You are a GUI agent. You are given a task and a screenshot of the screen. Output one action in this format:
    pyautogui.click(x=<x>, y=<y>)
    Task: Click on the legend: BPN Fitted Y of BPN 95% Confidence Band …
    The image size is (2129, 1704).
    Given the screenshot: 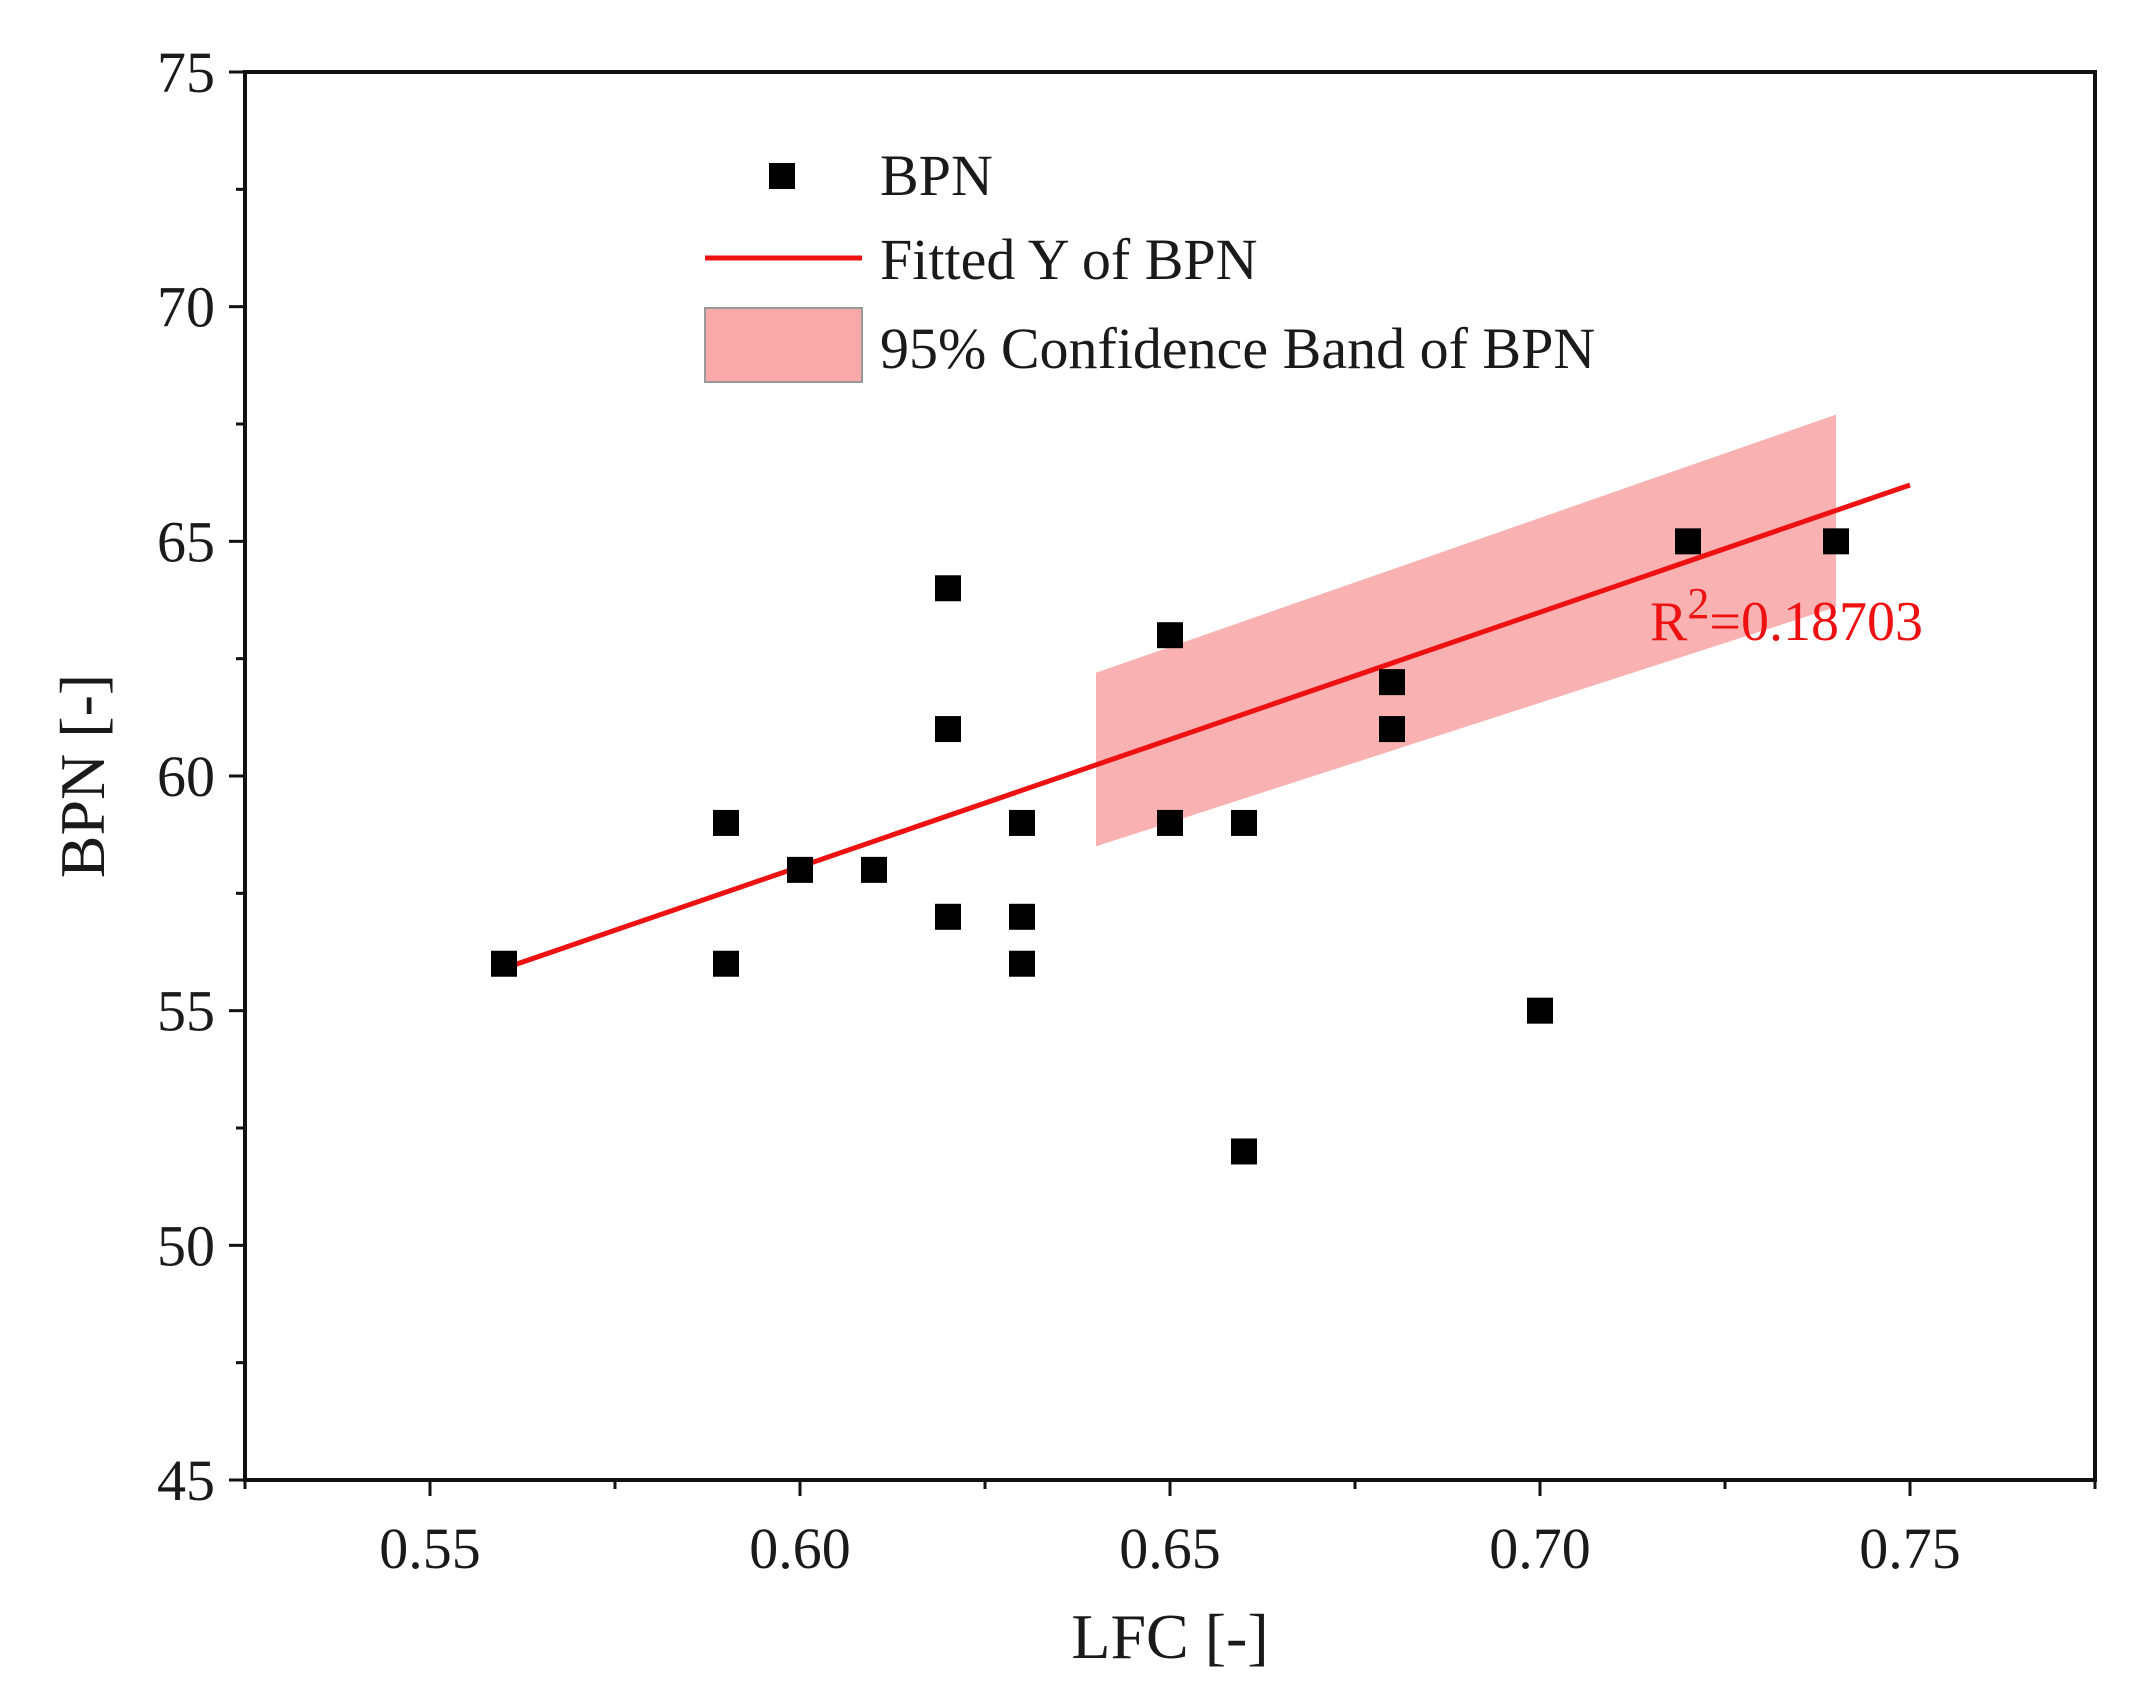 What is the action you would take?
    pyautogui.click(x=1149, y=263)
    